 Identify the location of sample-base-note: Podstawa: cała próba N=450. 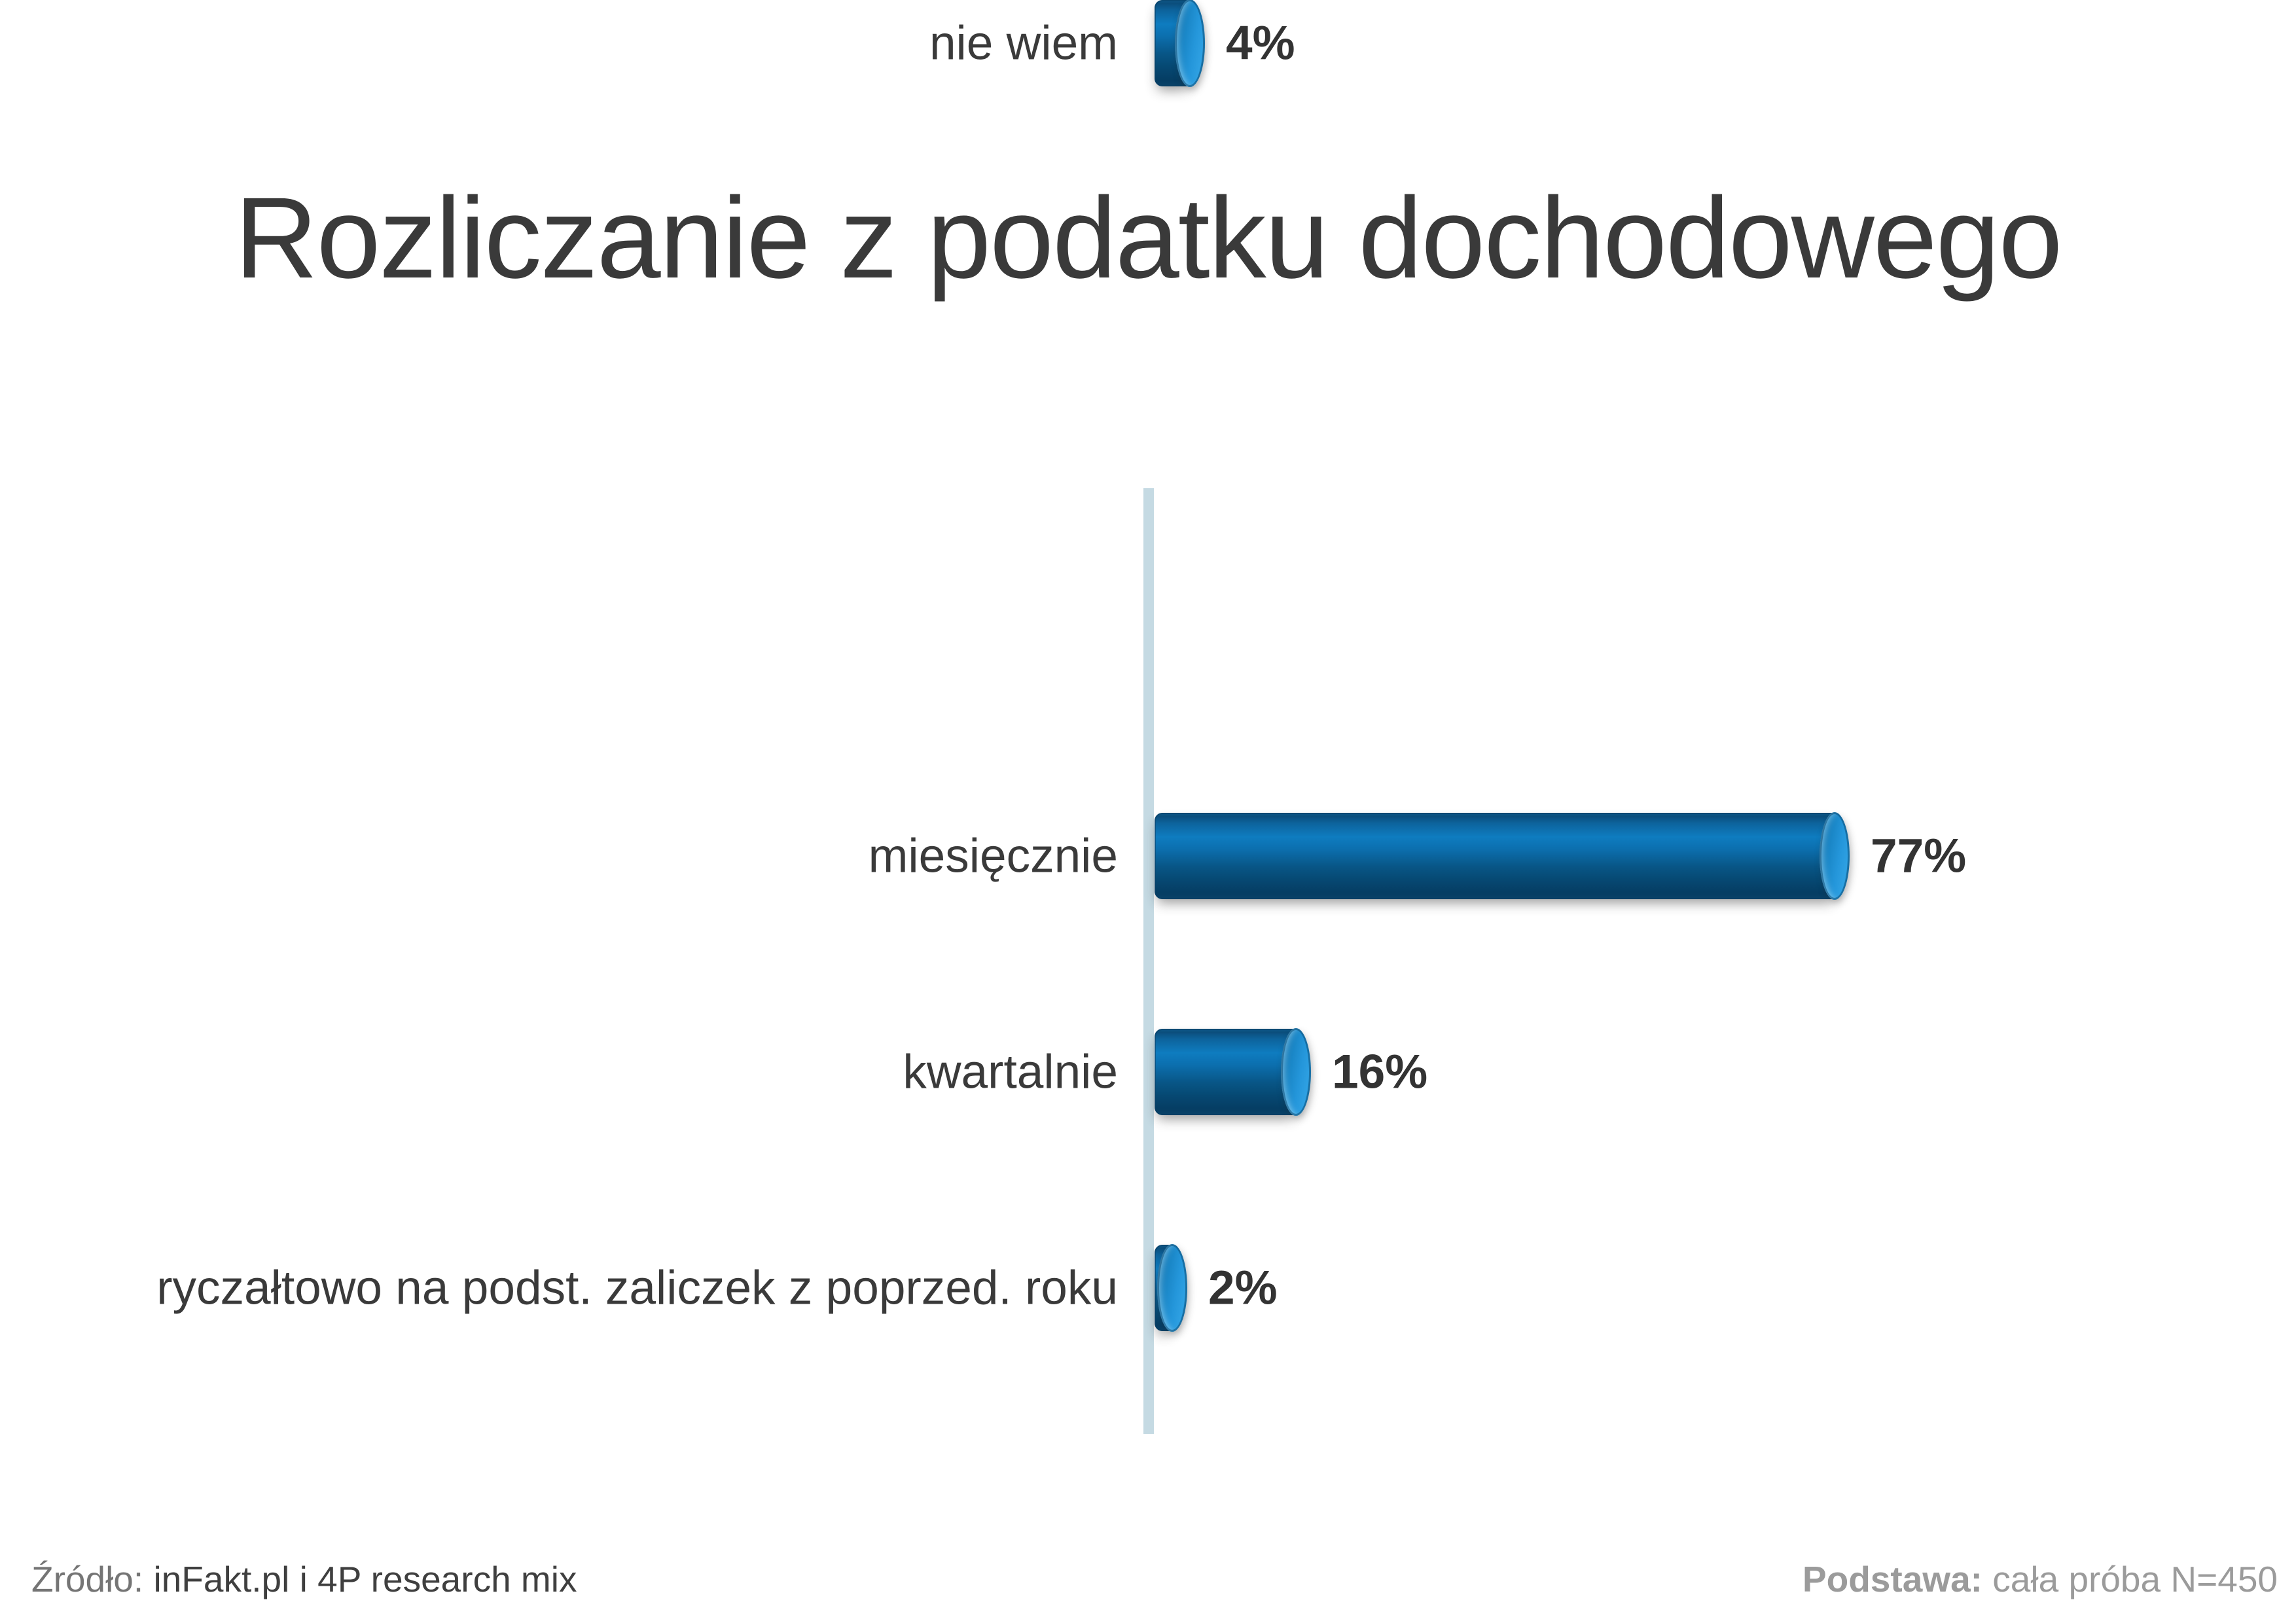
(2040, 1580).